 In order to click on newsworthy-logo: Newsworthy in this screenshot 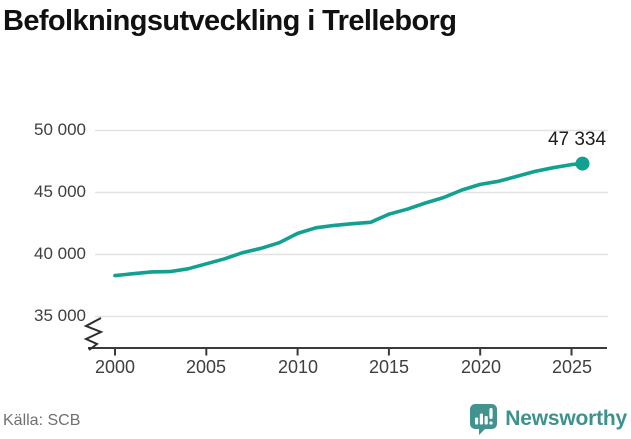, I will do `click(548, 419)`.